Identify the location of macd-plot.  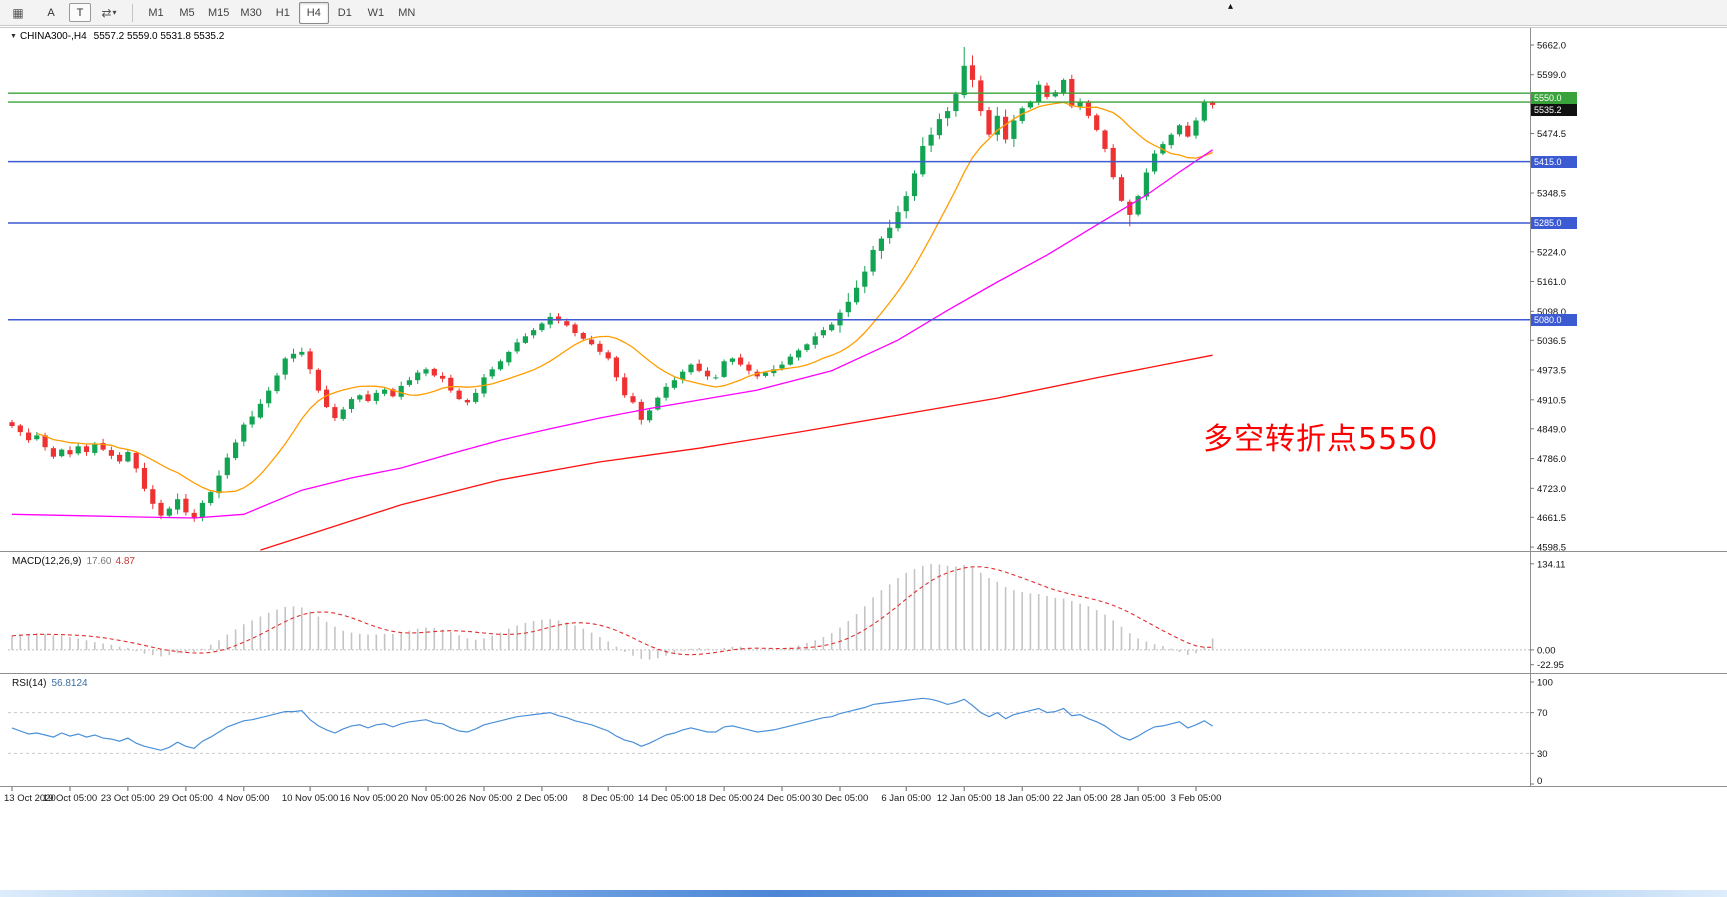
(769, 611).